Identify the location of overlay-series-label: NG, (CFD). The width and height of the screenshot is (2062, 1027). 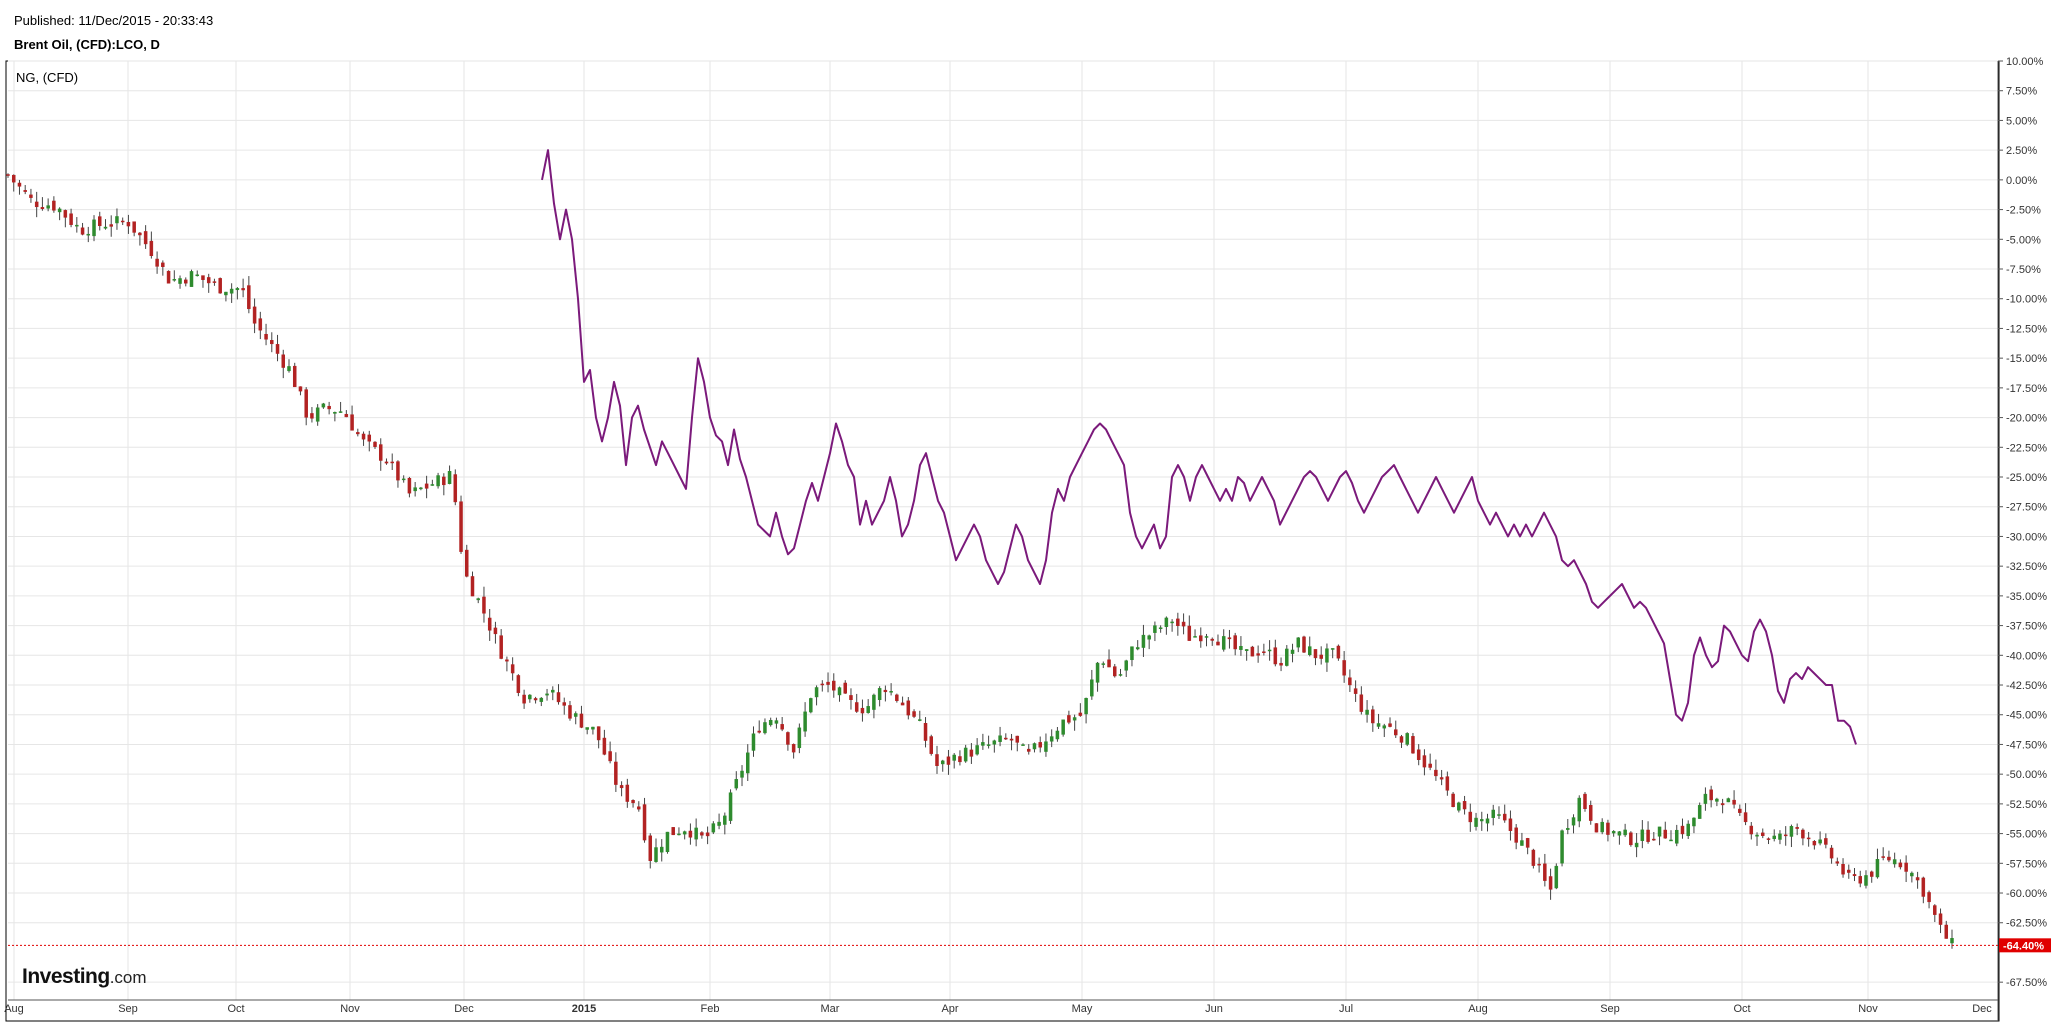
(47, 77).